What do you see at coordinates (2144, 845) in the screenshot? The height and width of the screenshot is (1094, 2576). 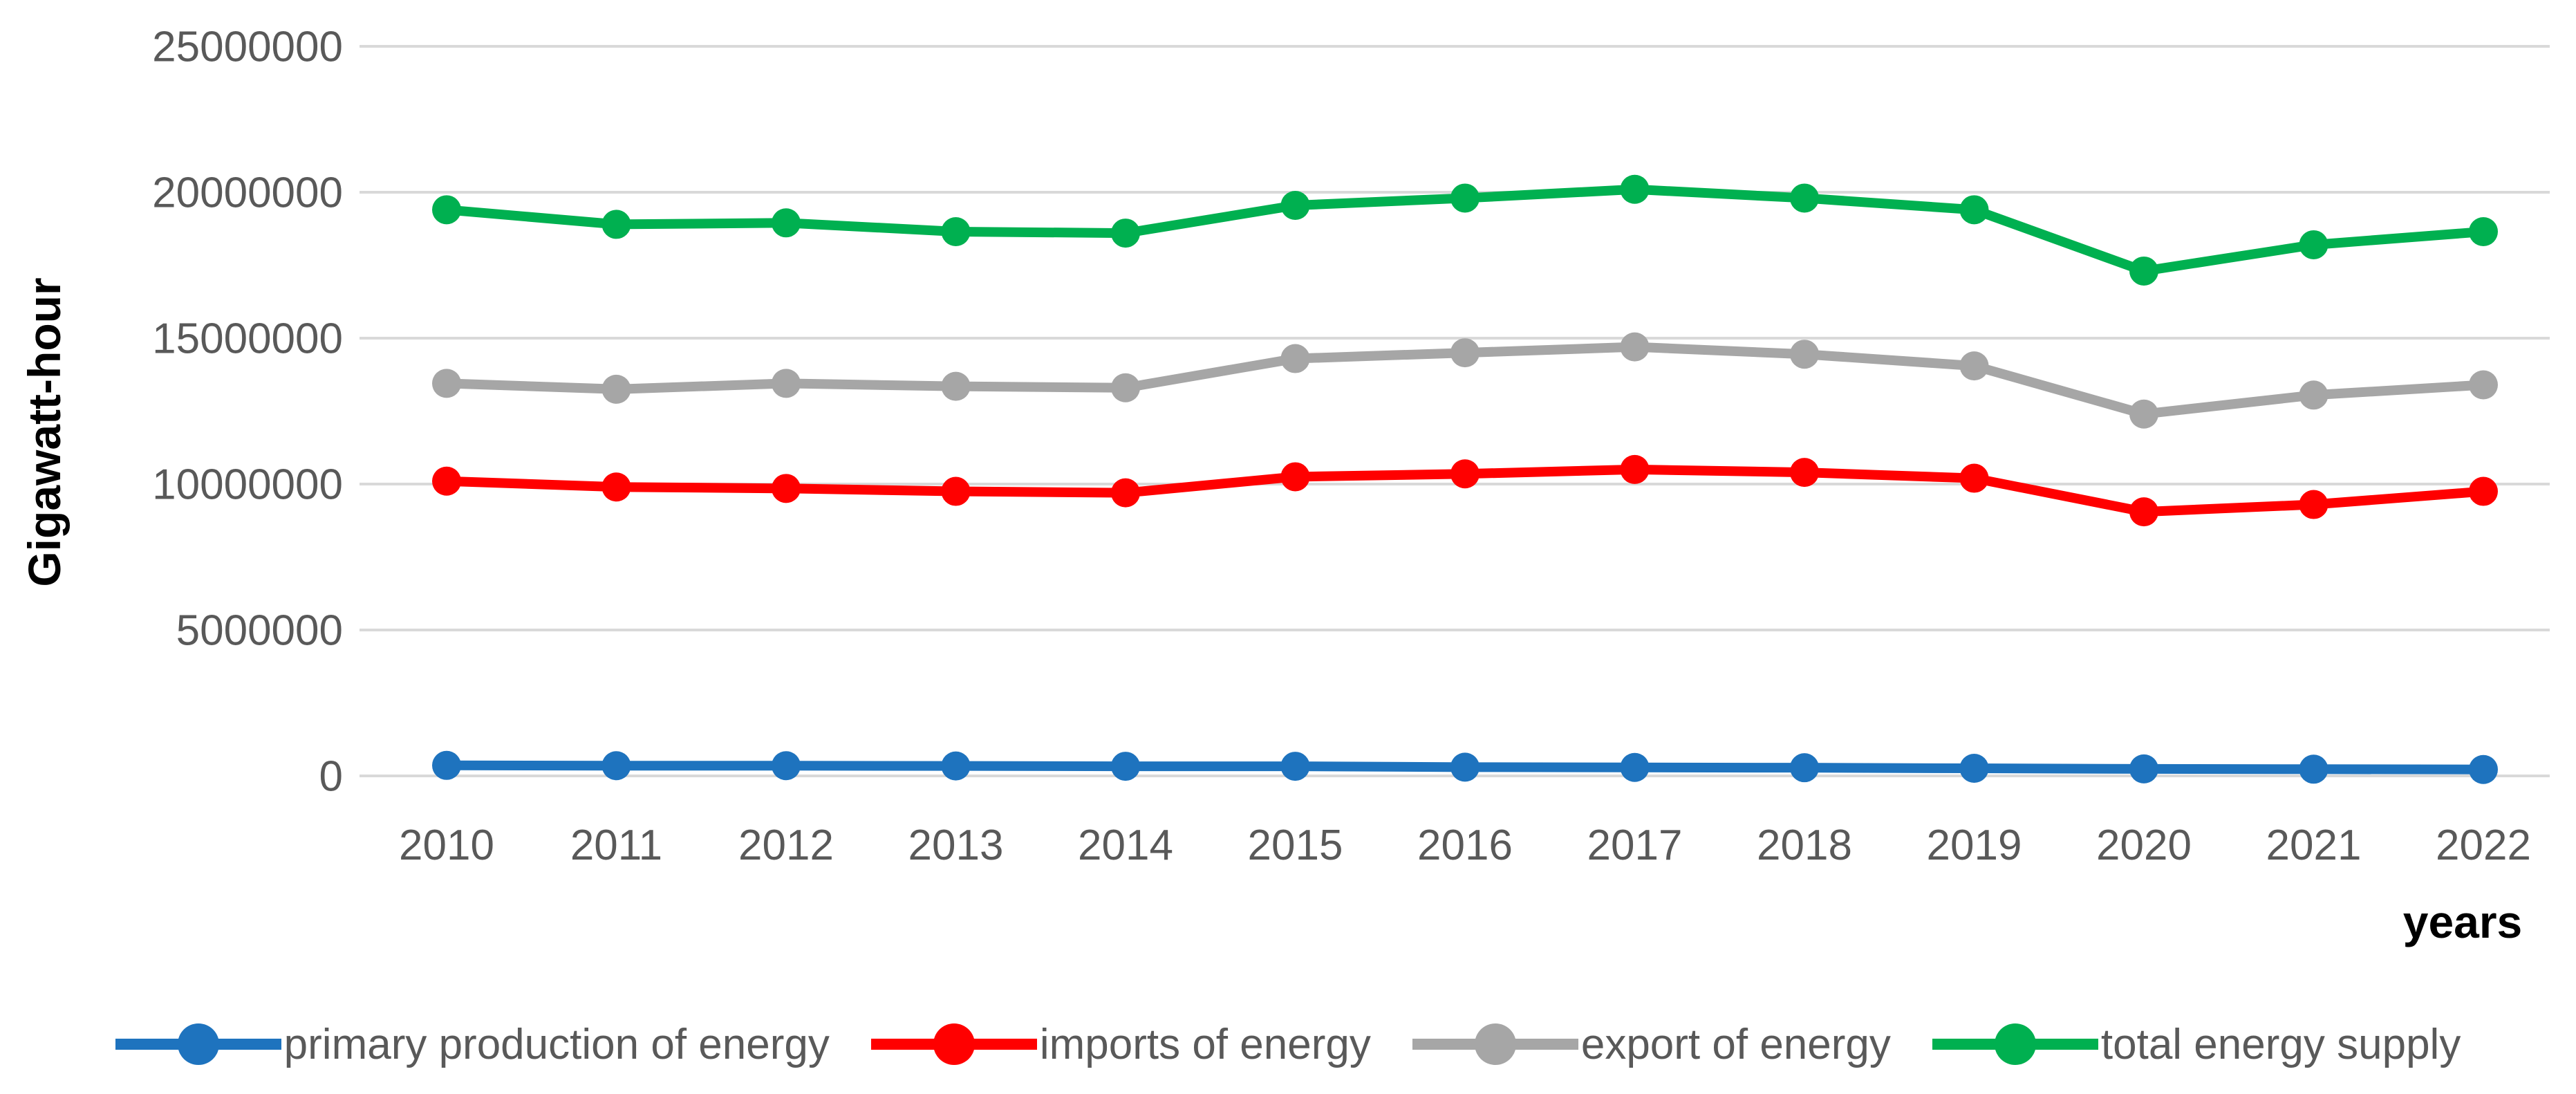 I see `x-tick-label: 2020` at bounding box center [2144, 845].